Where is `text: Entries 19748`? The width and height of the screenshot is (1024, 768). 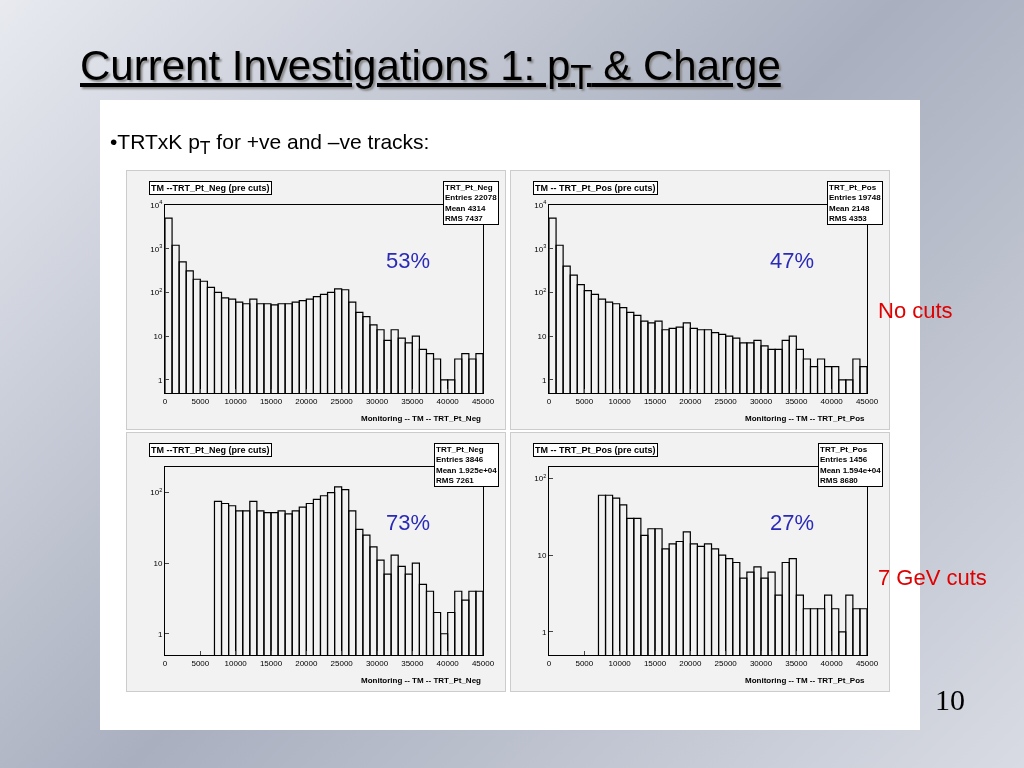
text: Entries 19748 is located at coordinates (855, 198).